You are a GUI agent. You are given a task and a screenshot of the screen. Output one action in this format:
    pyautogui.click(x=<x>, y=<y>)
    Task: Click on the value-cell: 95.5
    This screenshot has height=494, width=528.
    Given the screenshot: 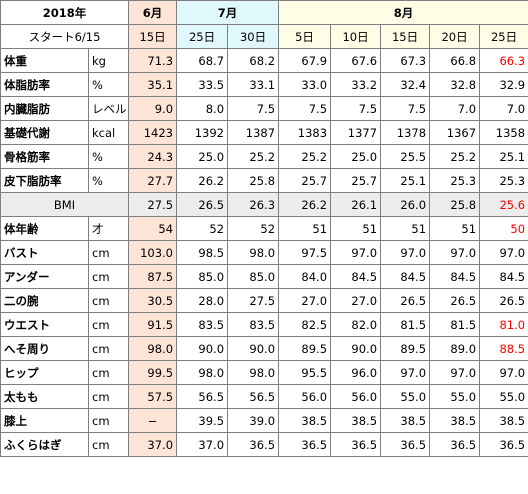 What is the action you would take?
    pyautogui.click(x=305, y=372)
    